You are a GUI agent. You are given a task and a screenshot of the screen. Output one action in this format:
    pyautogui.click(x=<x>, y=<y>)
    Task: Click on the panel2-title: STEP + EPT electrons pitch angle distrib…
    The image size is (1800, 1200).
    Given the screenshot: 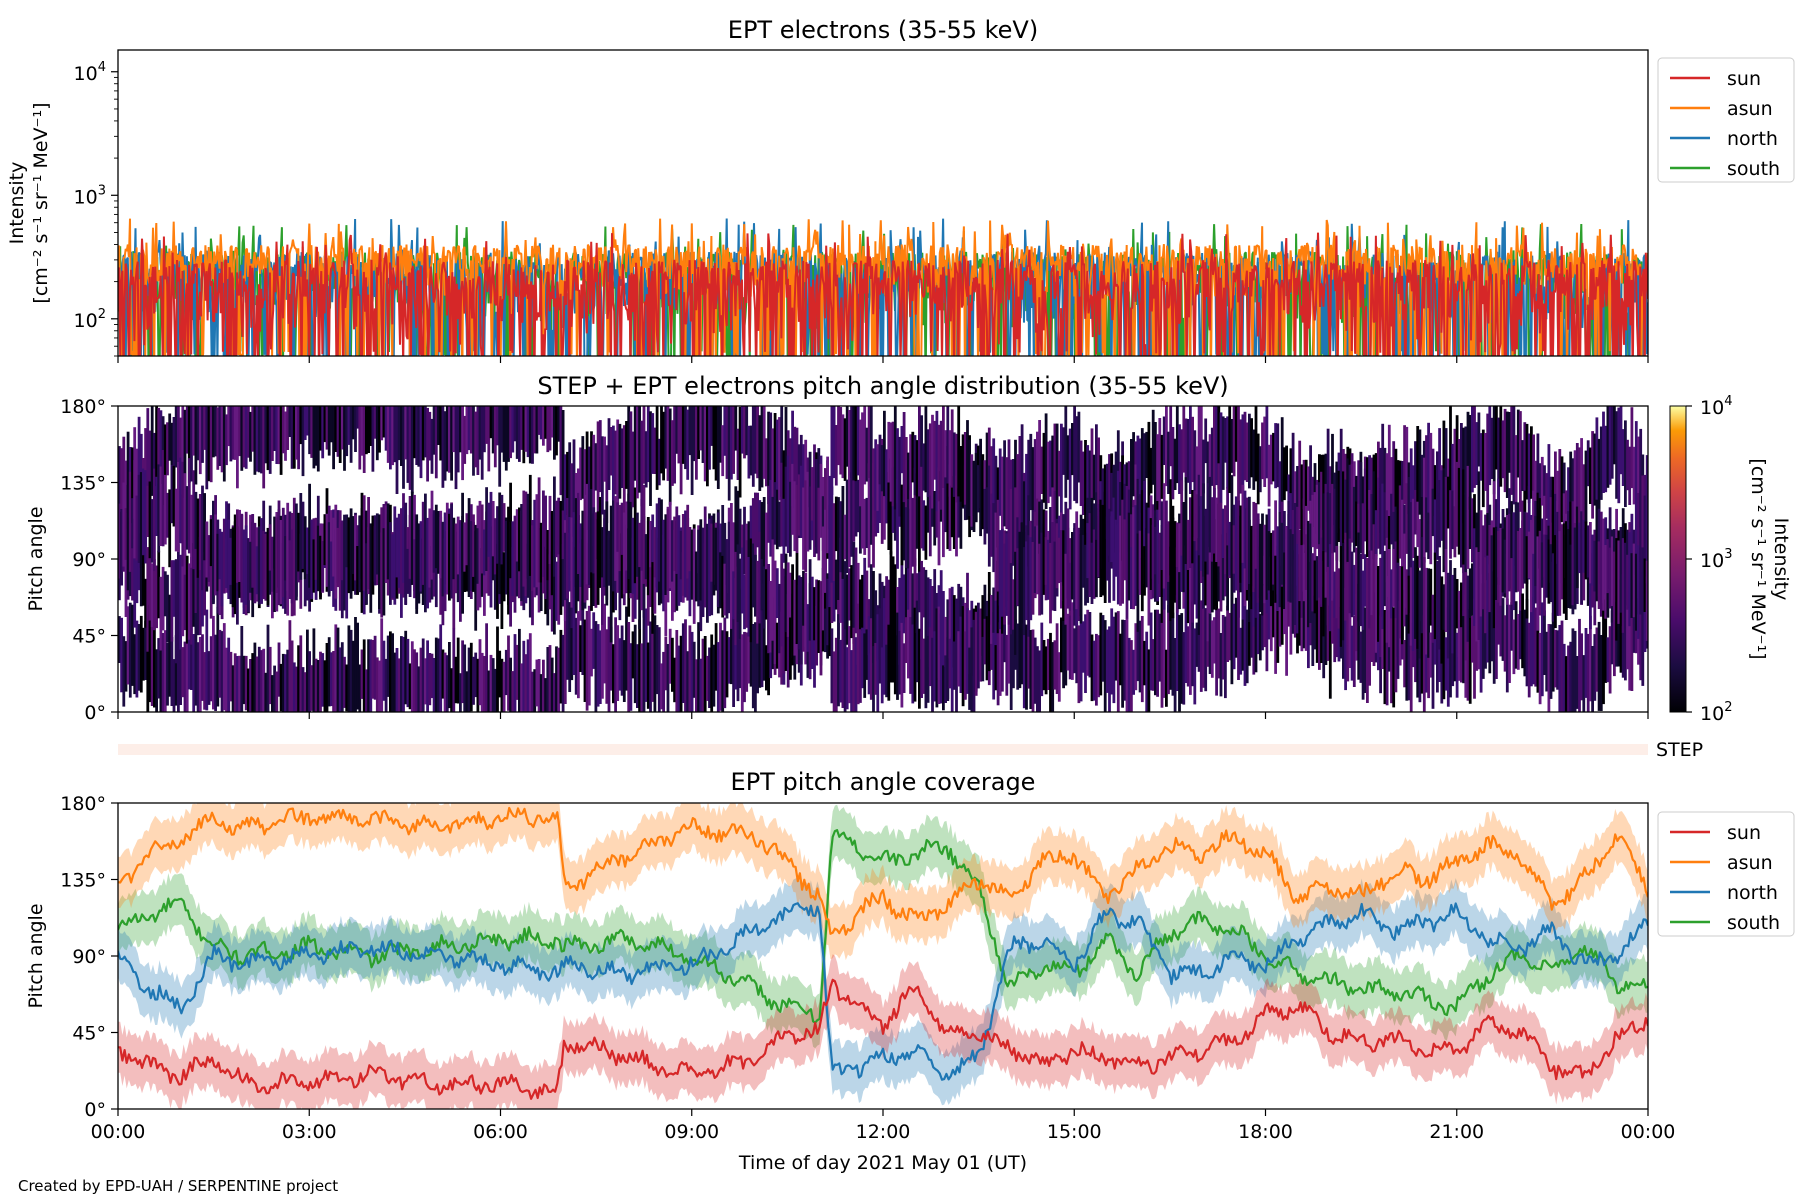 What is the action you would take?
    pyautogui.click(x=882, y=386)
    